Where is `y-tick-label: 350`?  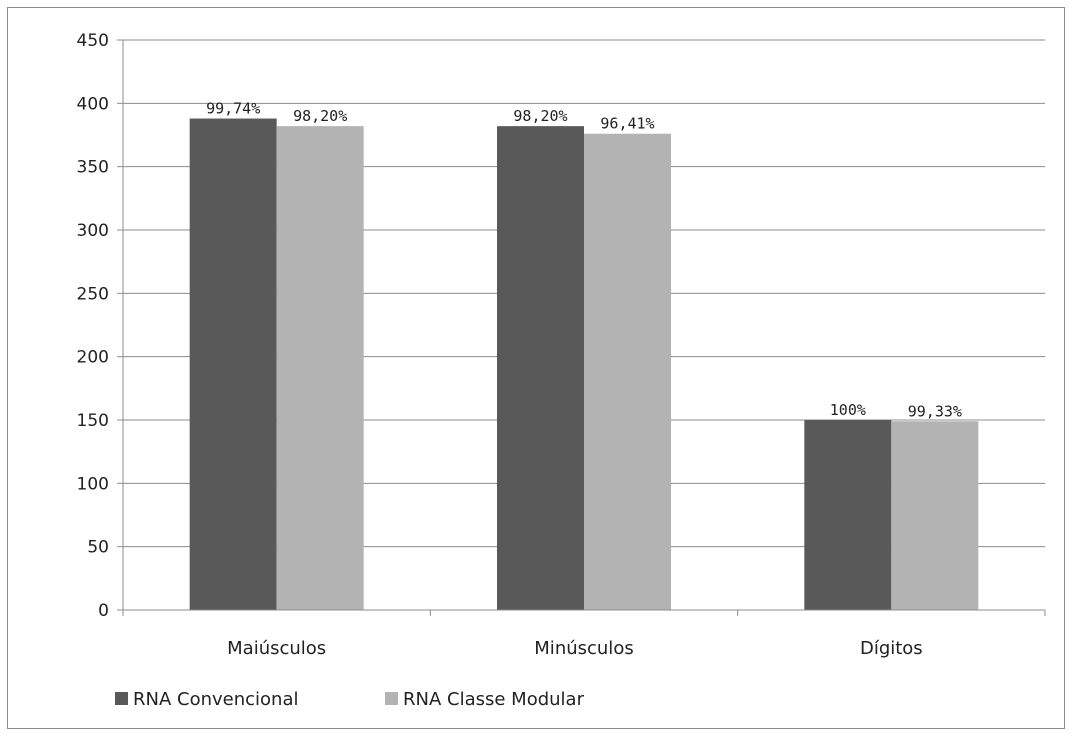 y-tick-label: 350 is located at coordinates (93, 168).